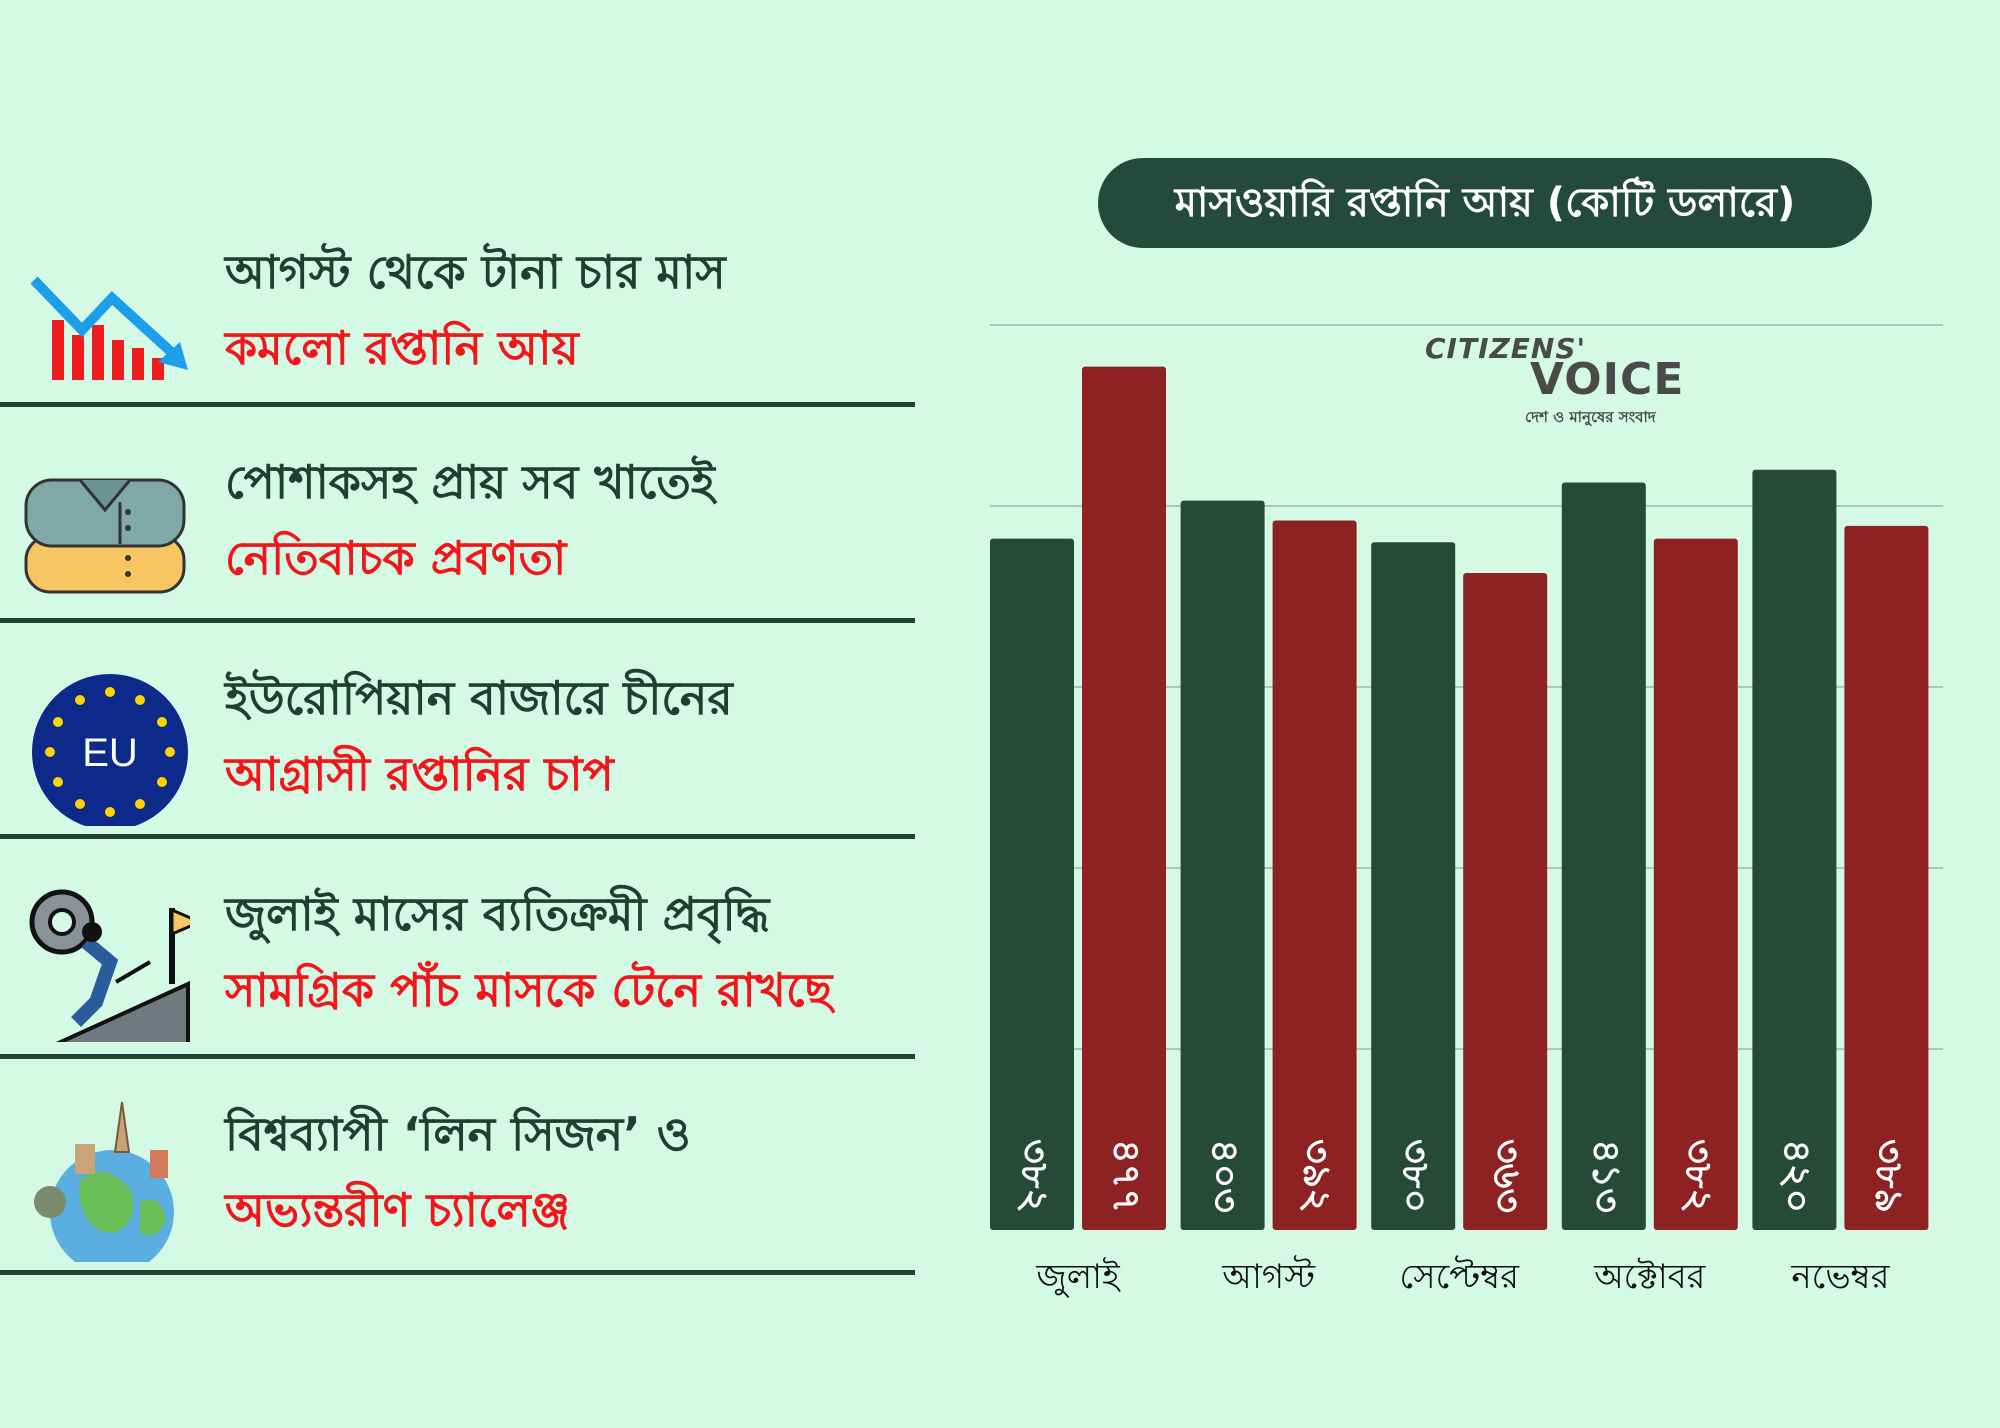 The image size is (2000, 1428). I want to click on point-1-line1: আগস্ট থেকে টানা চার মাস, so click(475, 272).